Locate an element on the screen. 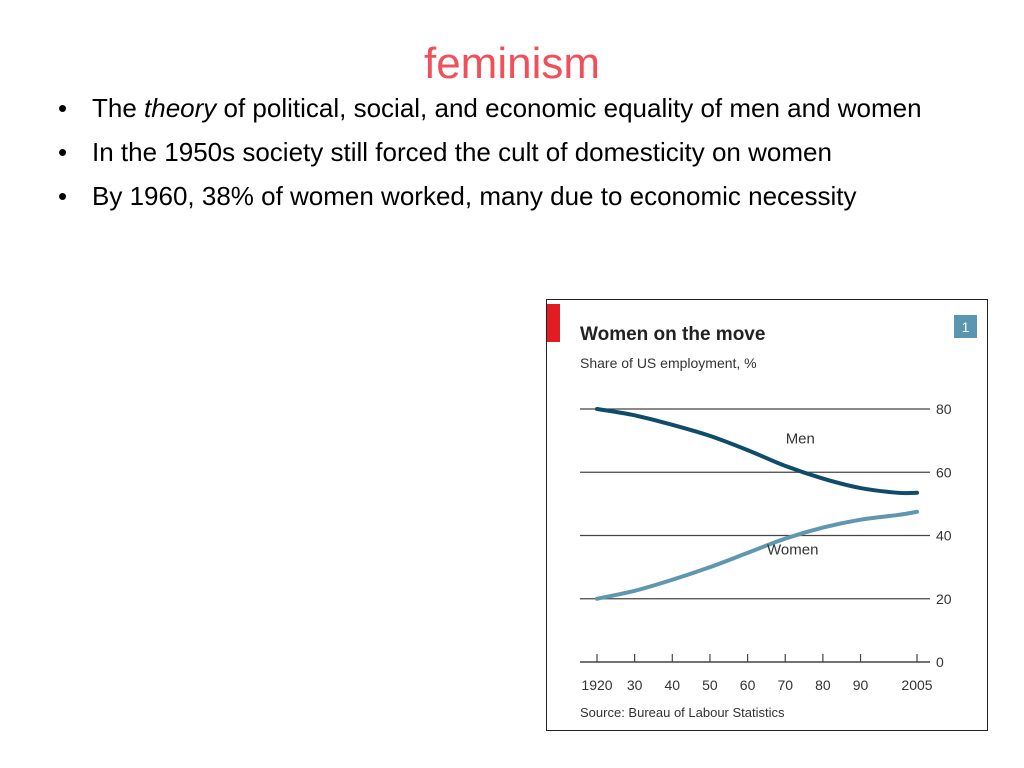 The image size is (1024, 768). bullet-text-prefix: The is located at coordinates (118, 108).